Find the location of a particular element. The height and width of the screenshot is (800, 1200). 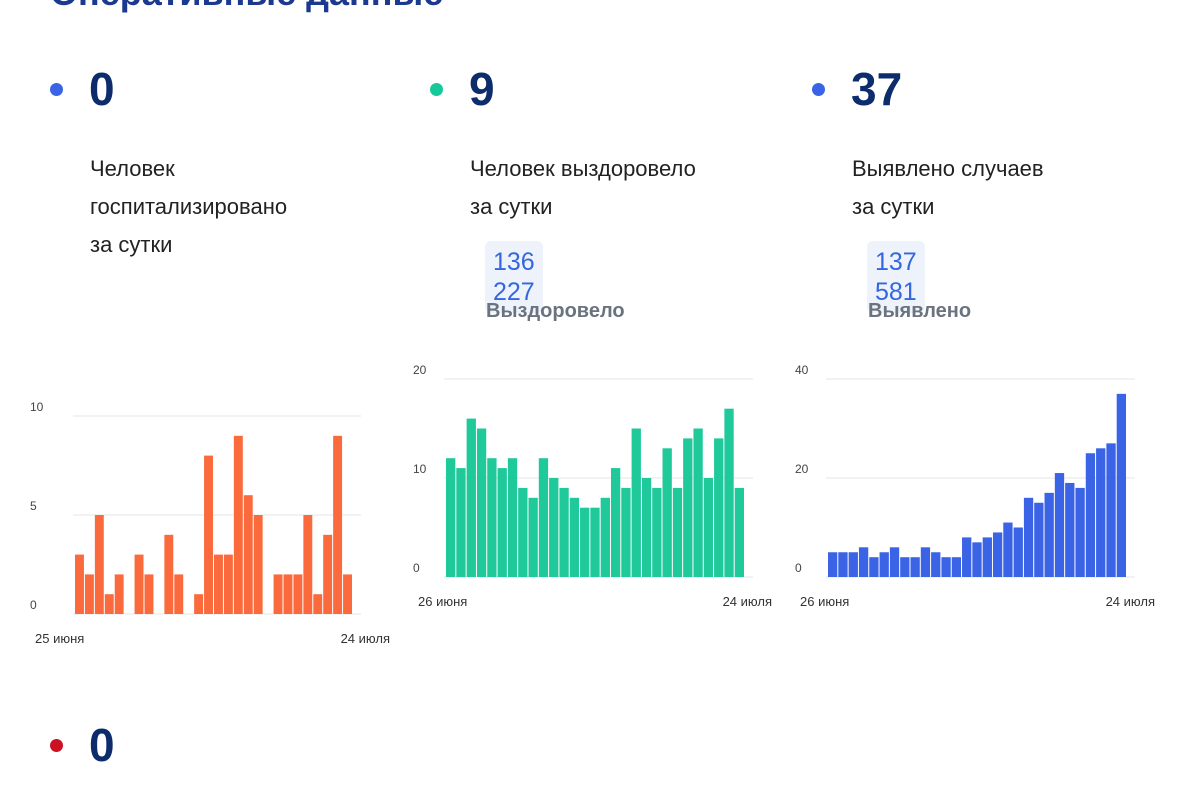

stat-label: Человек выздоровело за сутки is located at coordinates (583, 187).